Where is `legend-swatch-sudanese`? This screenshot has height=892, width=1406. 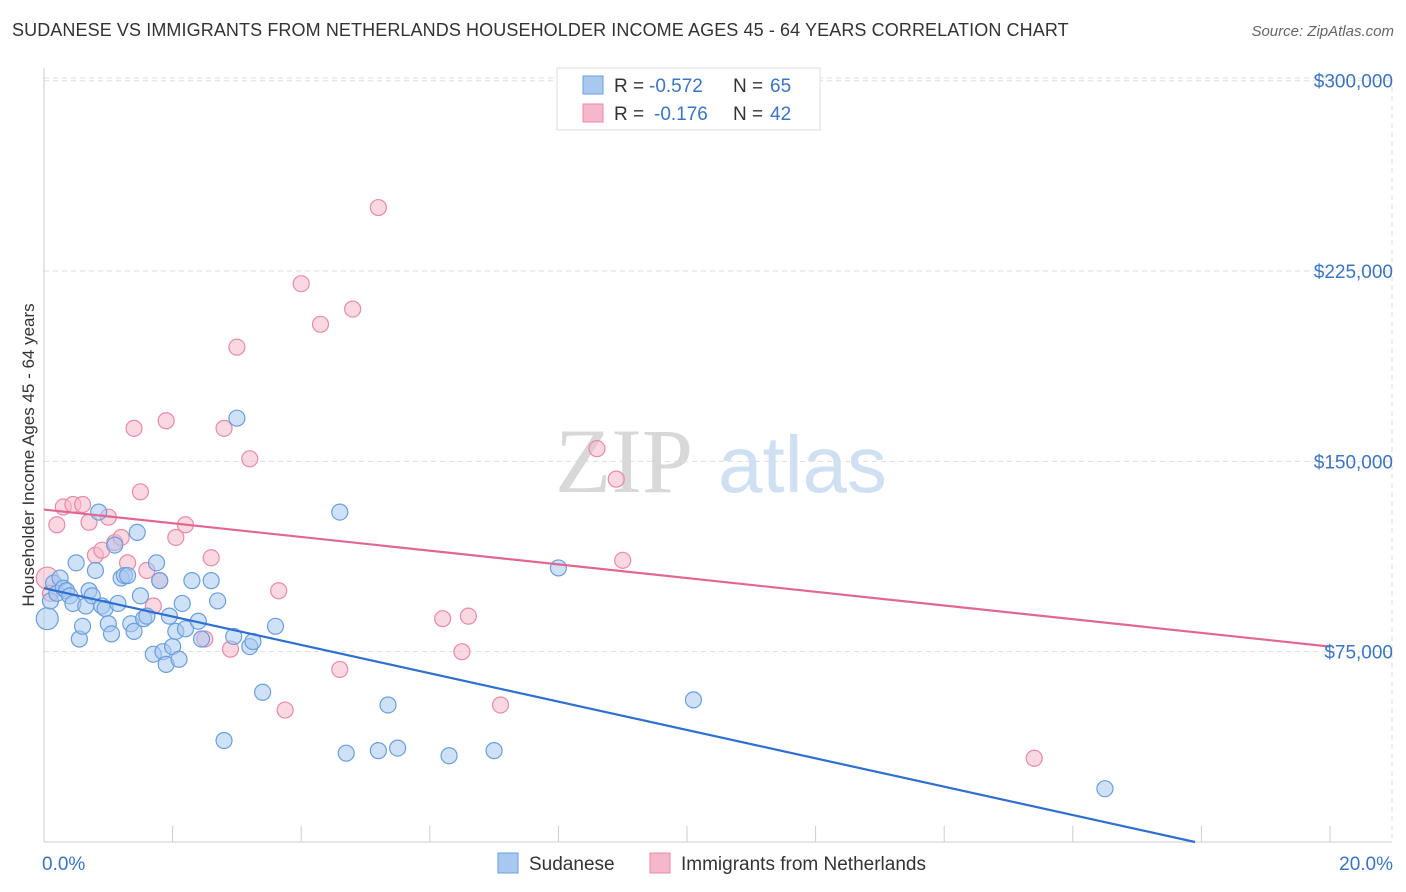
legend-swatch-sudanese is located at coordinates (593, 85).